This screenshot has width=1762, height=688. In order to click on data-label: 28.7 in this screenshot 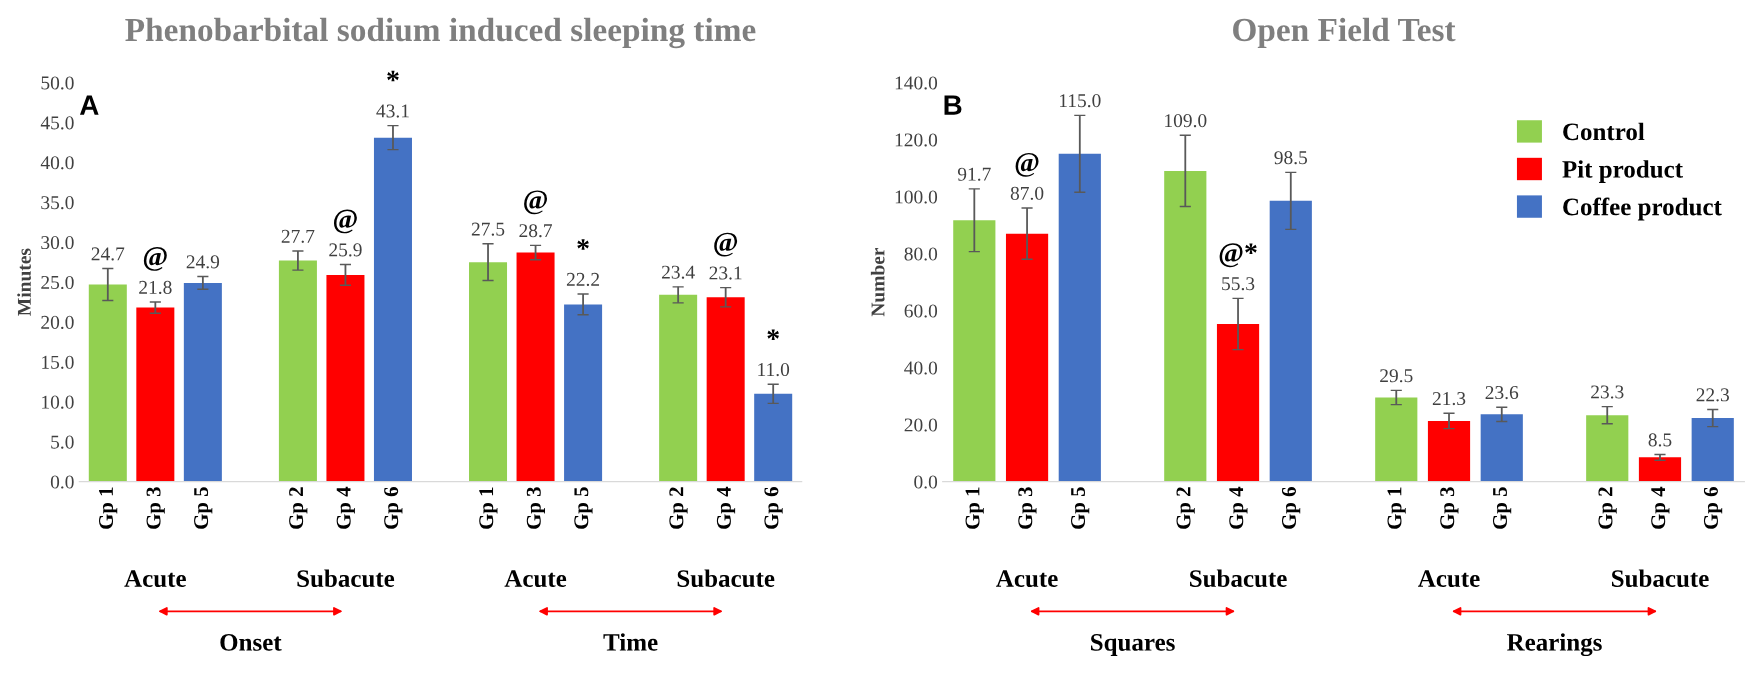, I will do `click(536, 231)`.